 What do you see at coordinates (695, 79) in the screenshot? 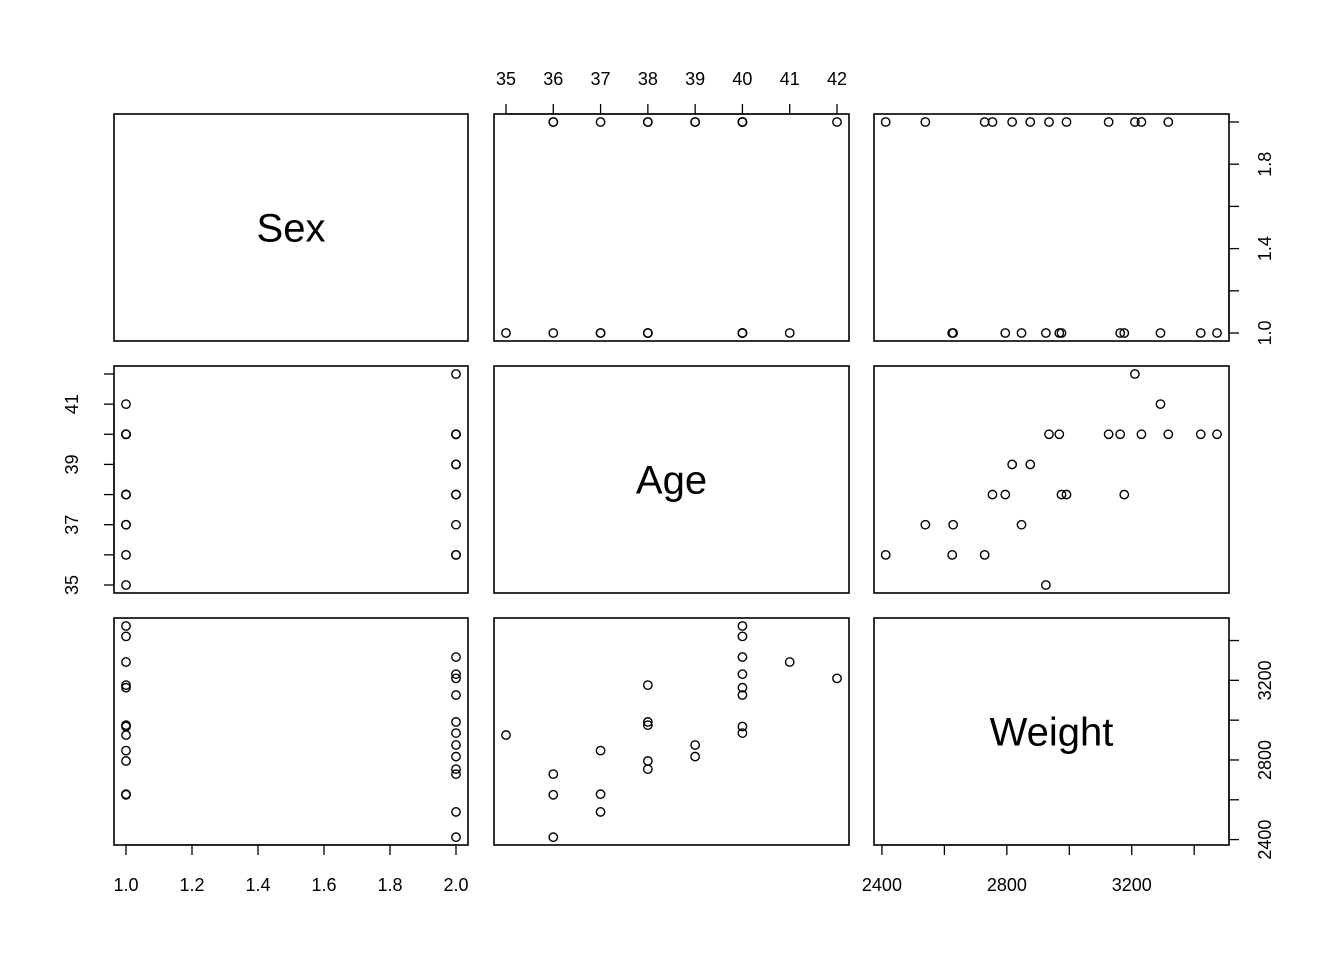
I see `age-top-axis-tick-label: 39` at bounding box center [695, 79].